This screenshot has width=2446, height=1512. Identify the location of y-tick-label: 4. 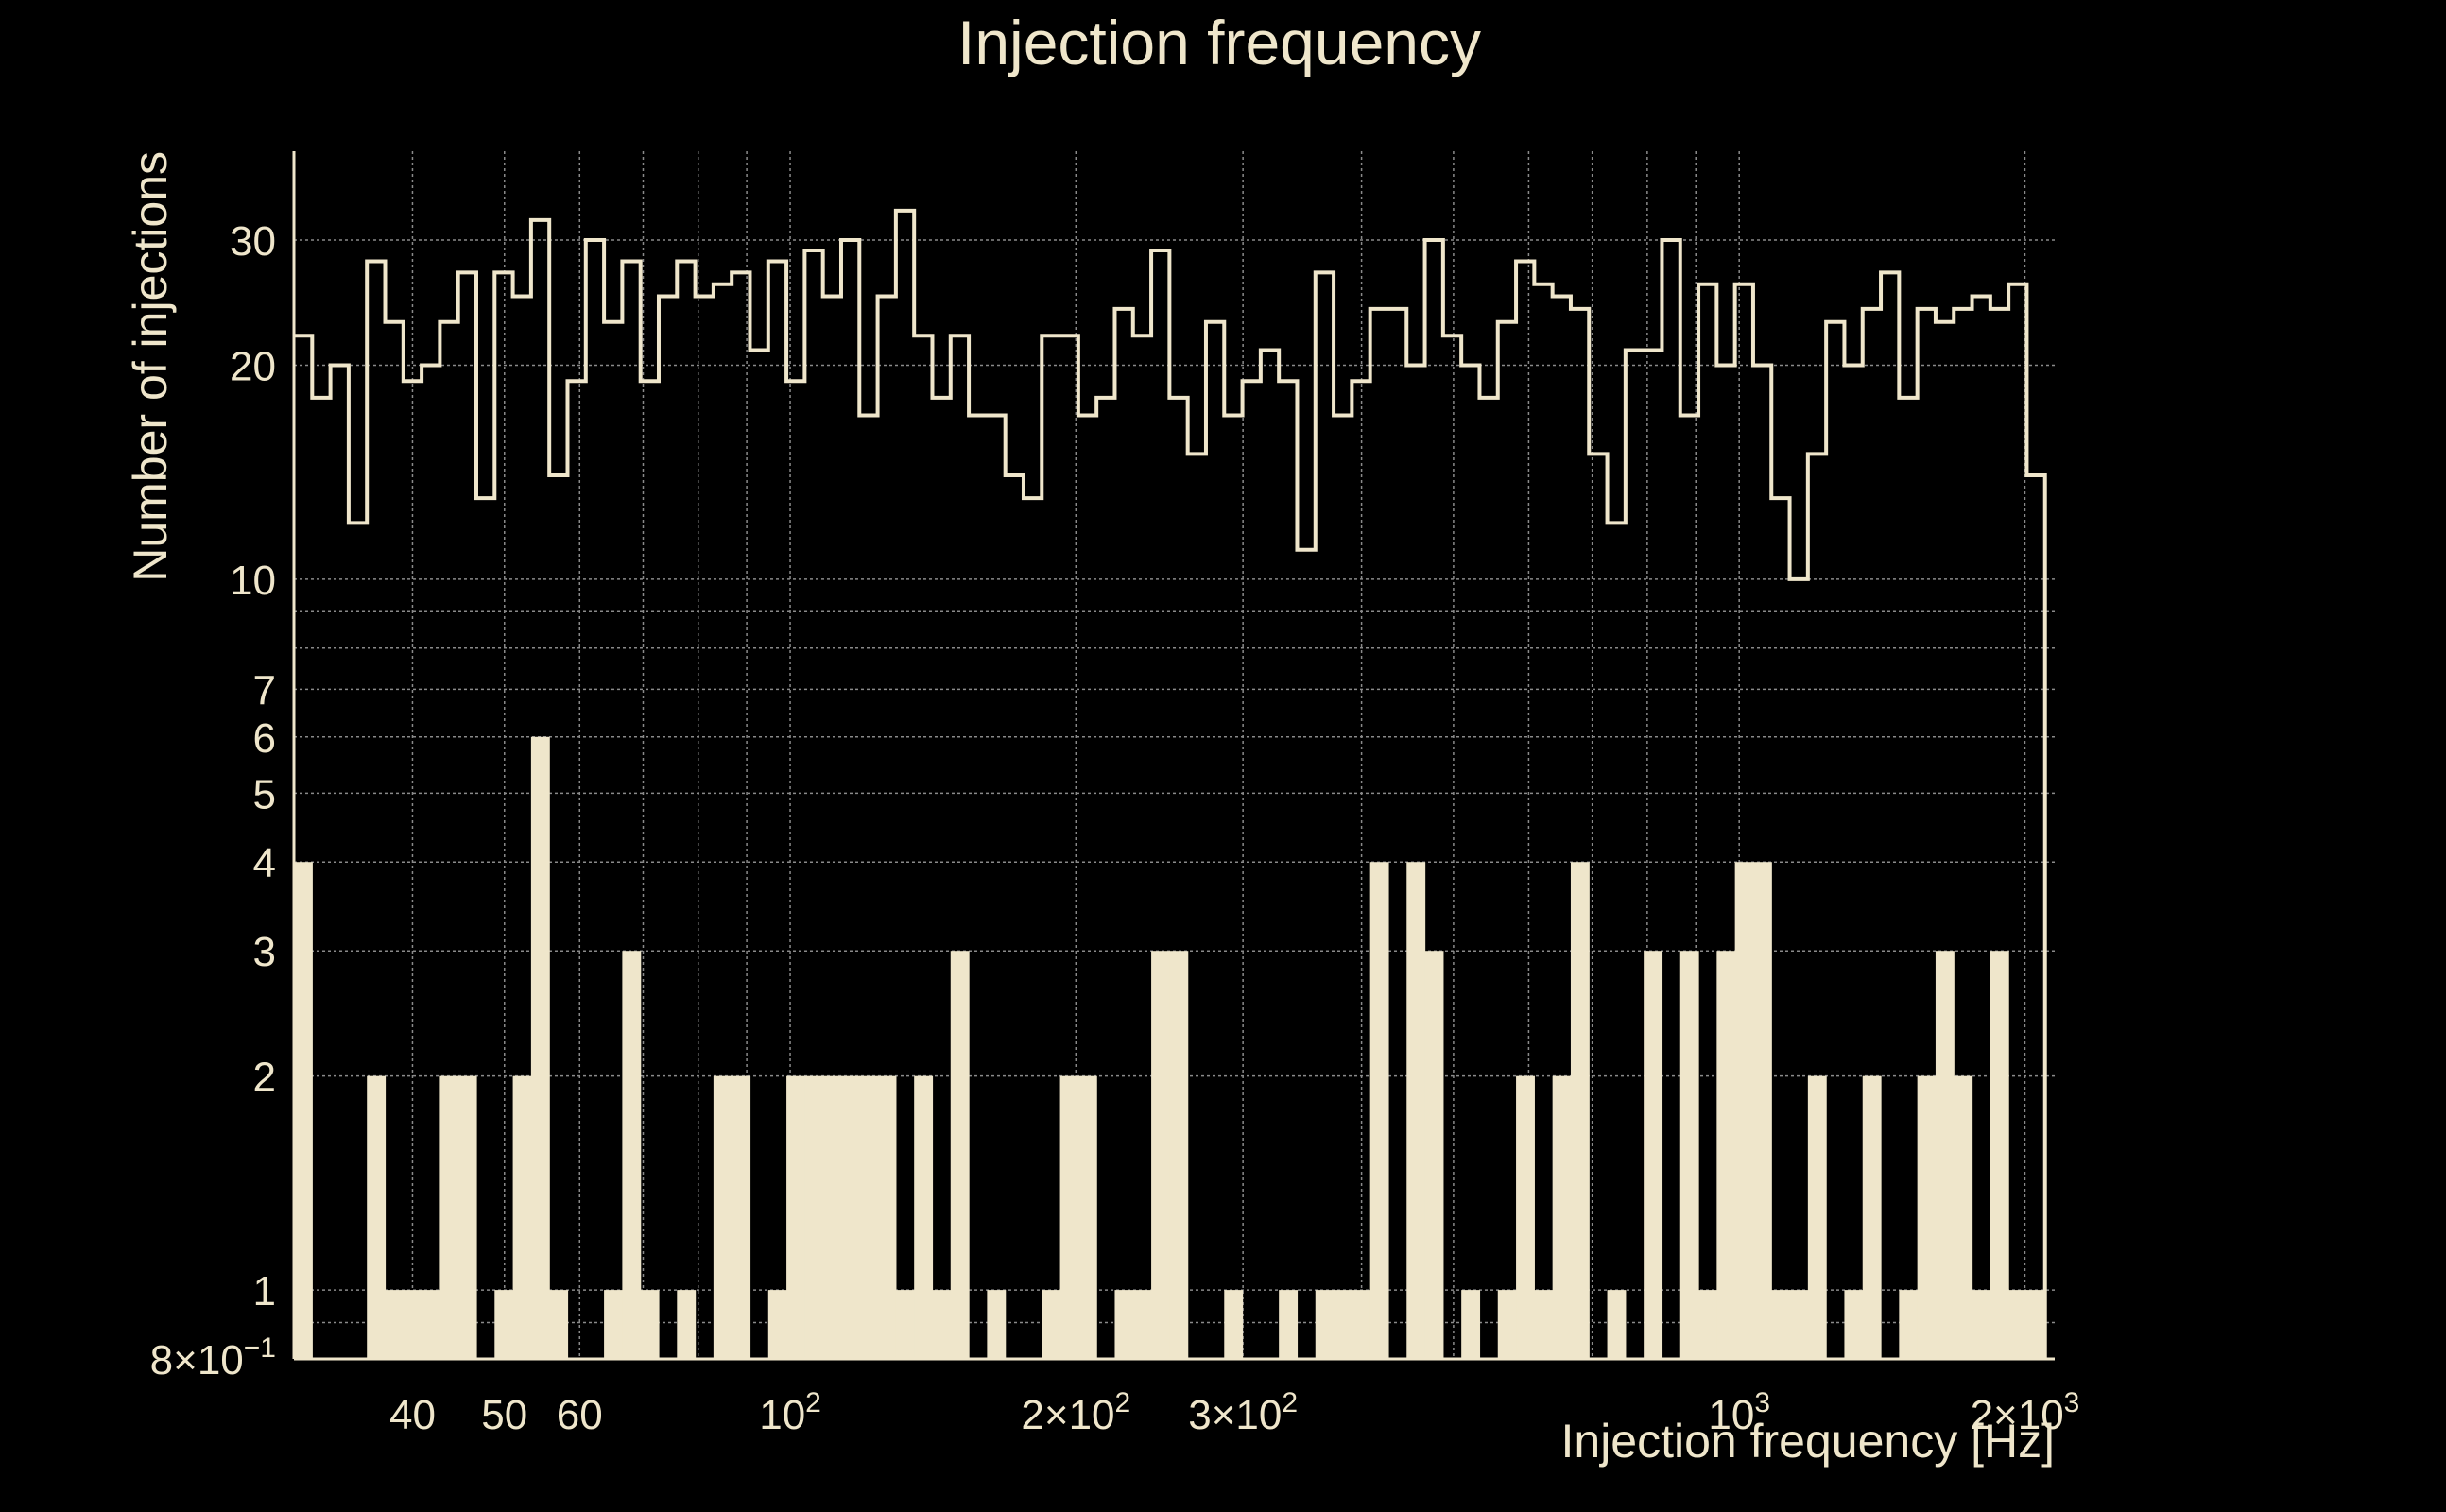
(264, 863).